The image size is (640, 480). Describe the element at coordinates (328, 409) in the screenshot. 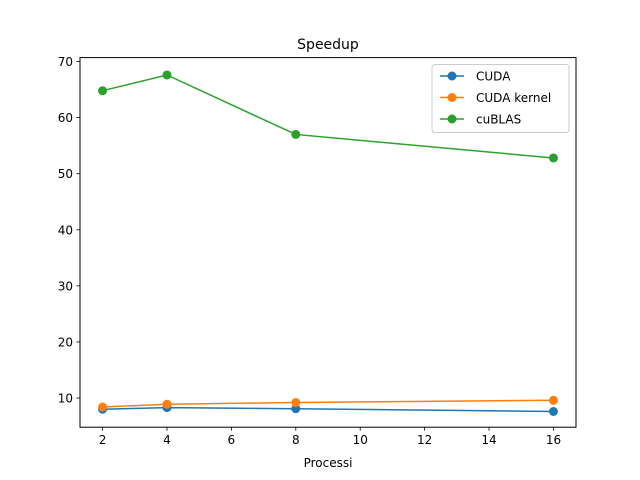

I see `series-line-cuda` at that location.